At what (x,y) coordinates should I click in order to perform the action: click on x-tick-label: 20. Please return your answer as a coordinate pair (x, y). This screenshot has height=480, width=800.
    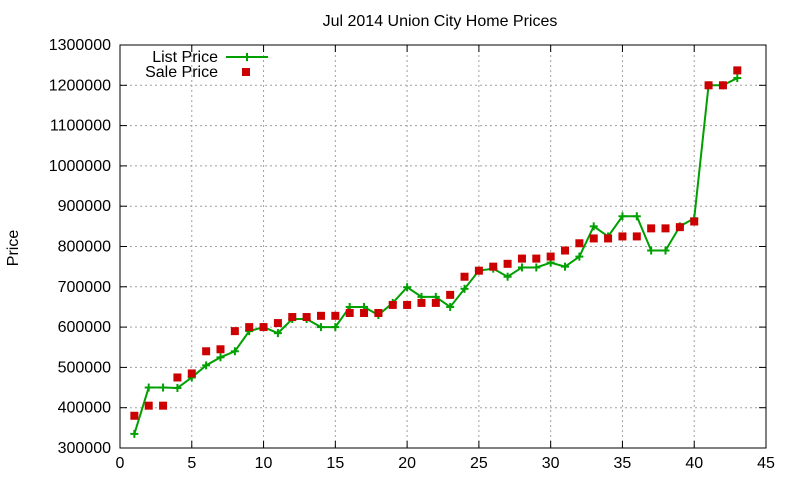
    Looking at the image, I should click on (407, 463).